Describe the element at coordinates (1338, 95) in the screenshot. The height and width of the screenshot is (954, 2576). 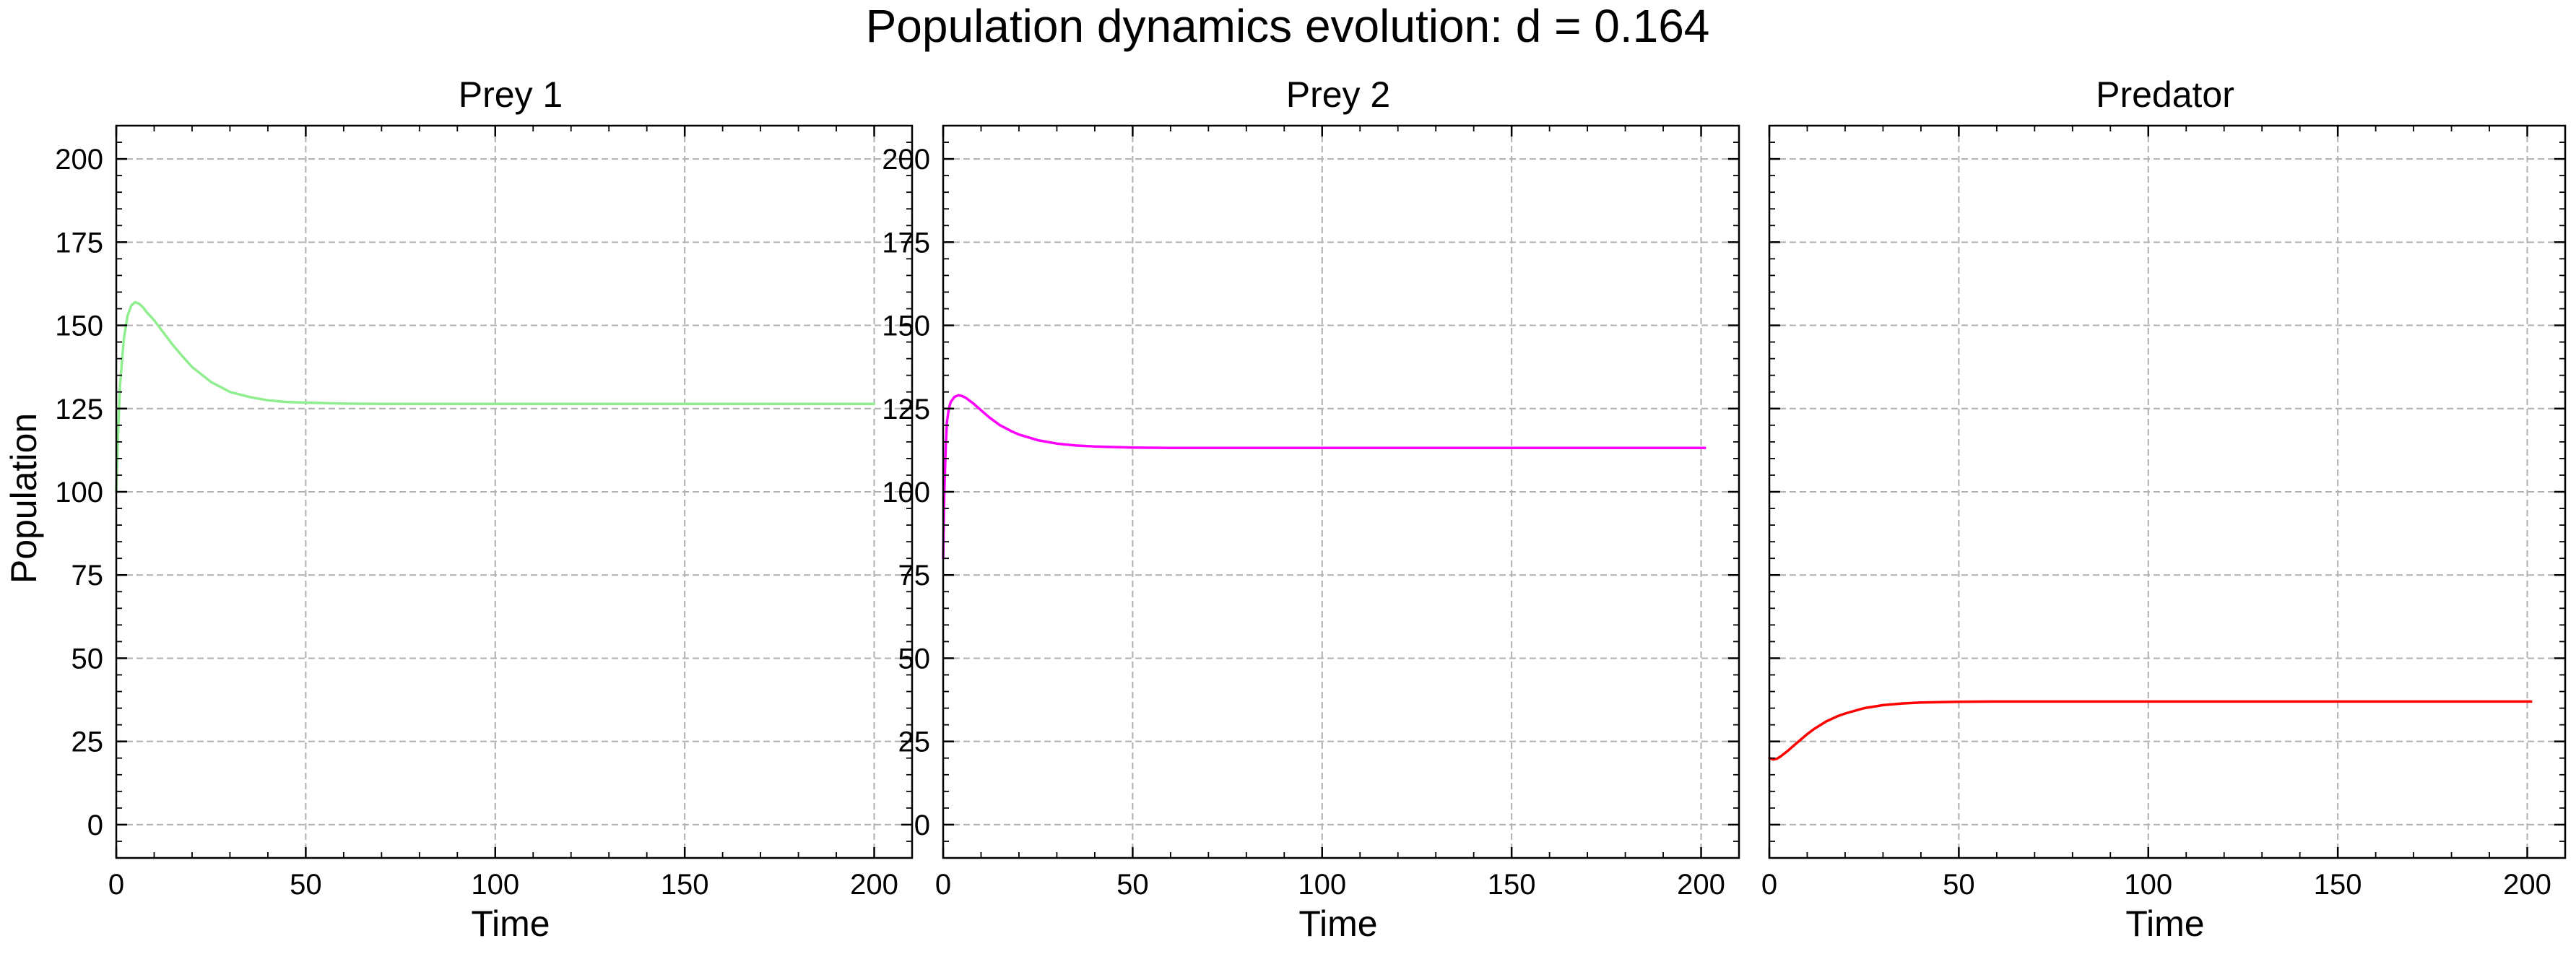
I see `panel-title: Prey 2` at that location.